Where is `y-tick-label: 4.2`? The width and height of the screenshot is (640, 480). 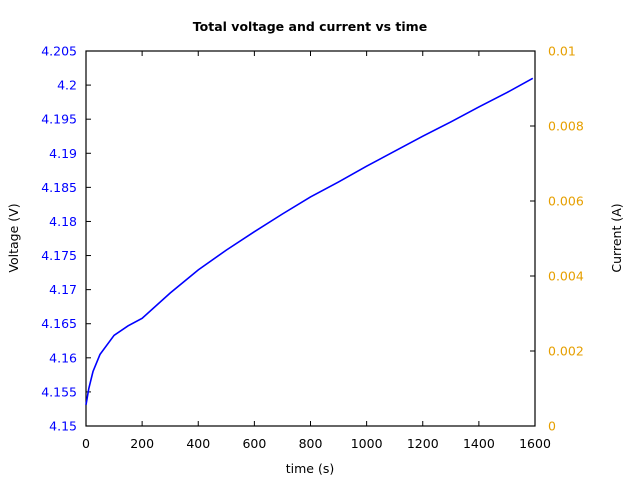
y-tick-label: 4.2 is located at coordinates (67, 85).